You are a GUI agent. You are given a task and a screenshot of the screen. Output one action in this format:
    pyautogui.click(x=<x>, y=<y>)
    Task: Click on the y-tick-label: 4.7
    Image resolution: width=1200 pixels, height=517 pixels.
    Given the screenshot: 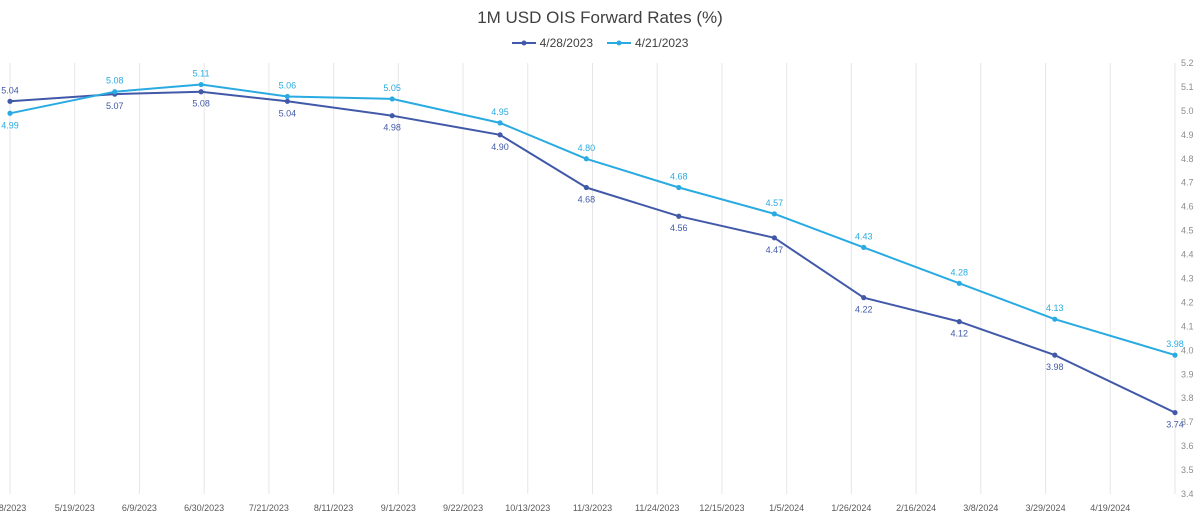 What is the action you would take?
    pyautogui.click(x=1187, y=183)
    